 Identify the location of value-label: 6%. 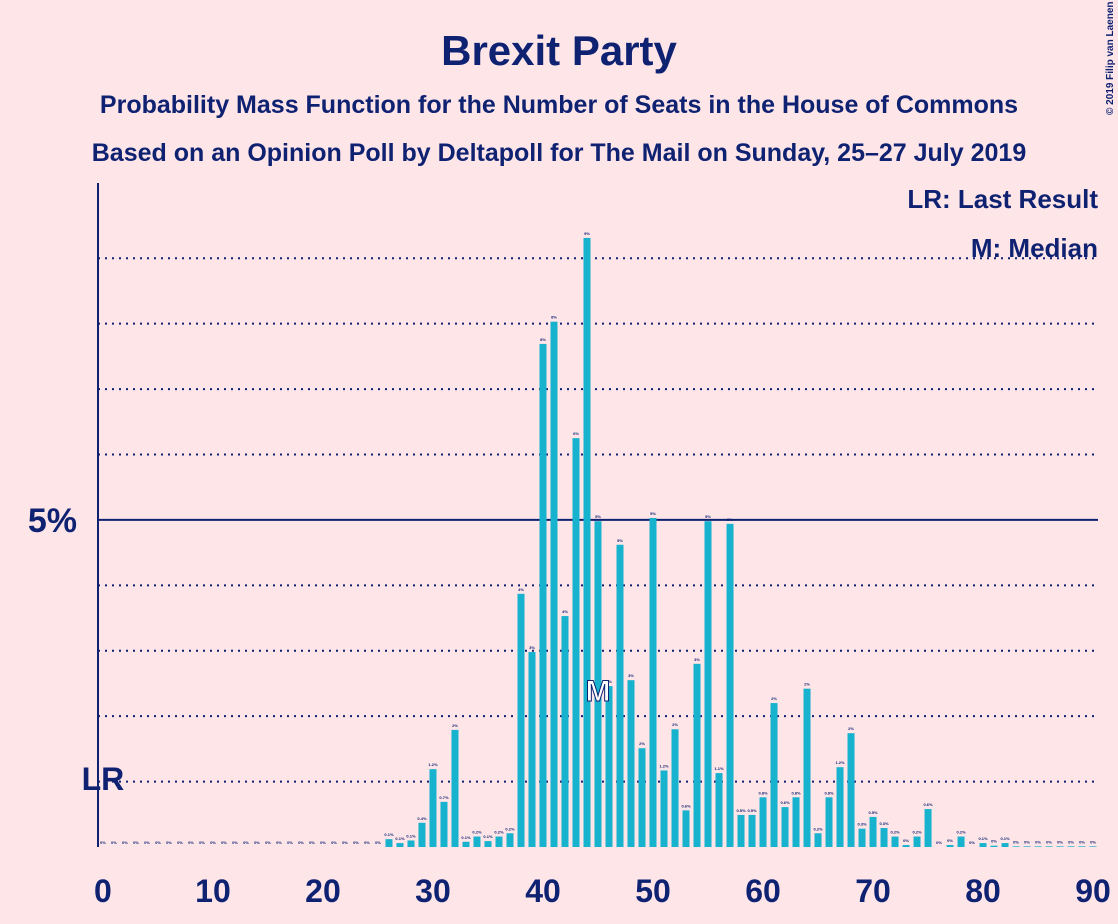
(576, 433).